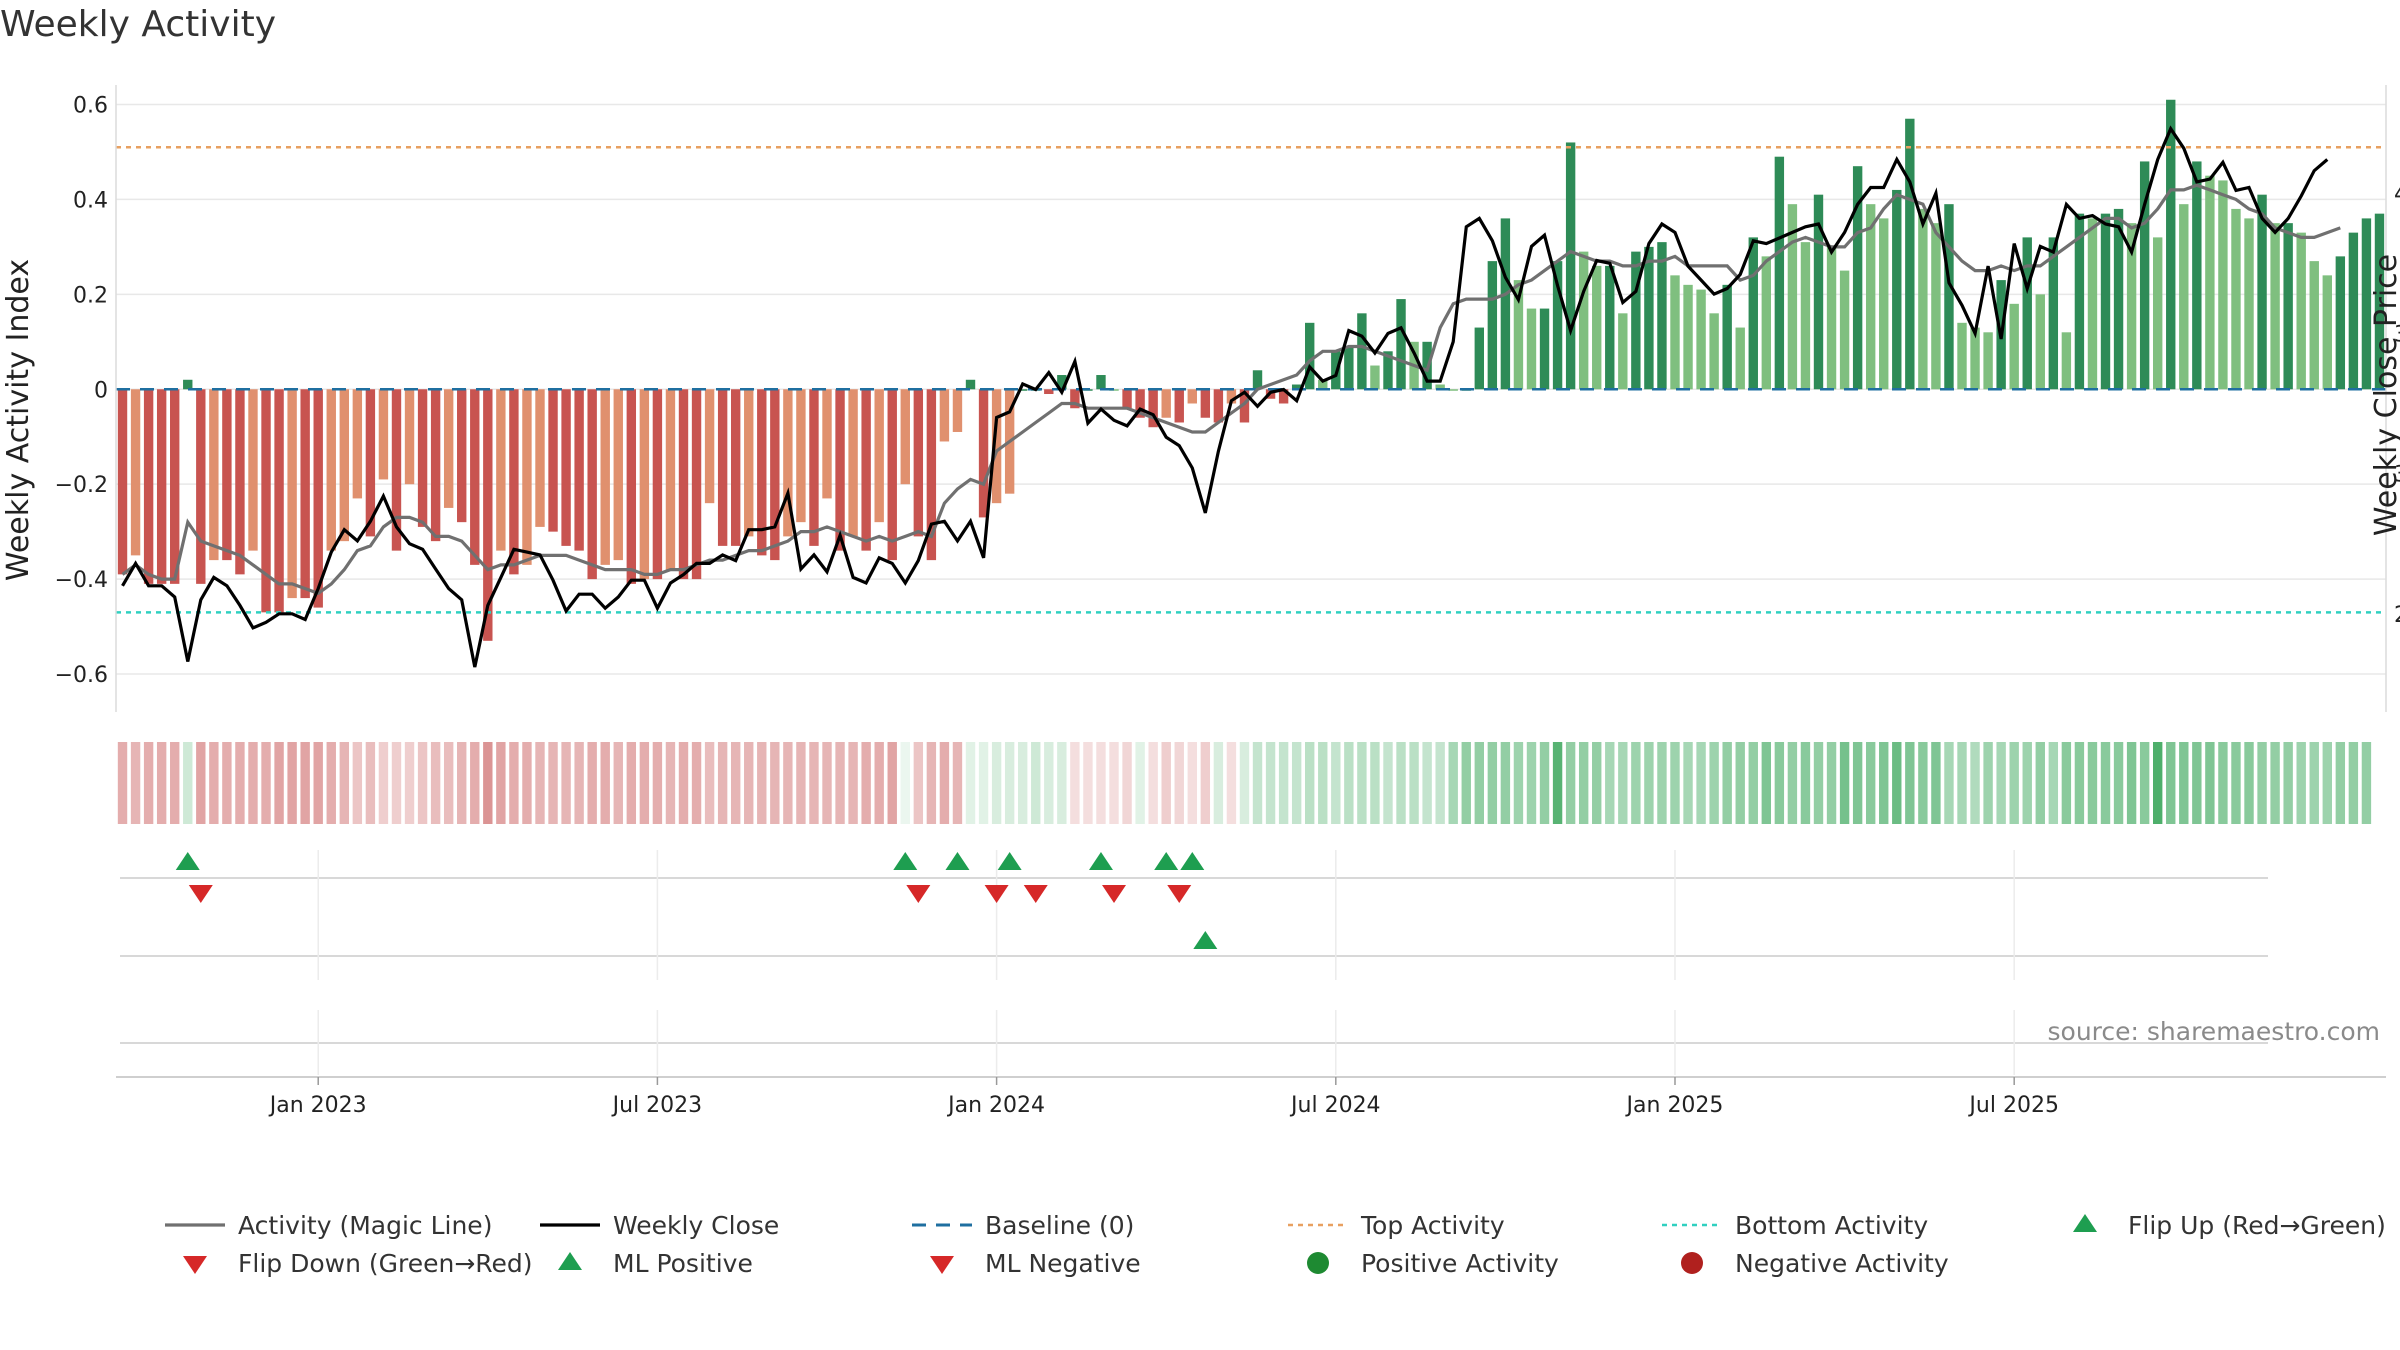  I want to click on legend-item-flipdown: Flip Down (Green→Red), so click(358, 1263).